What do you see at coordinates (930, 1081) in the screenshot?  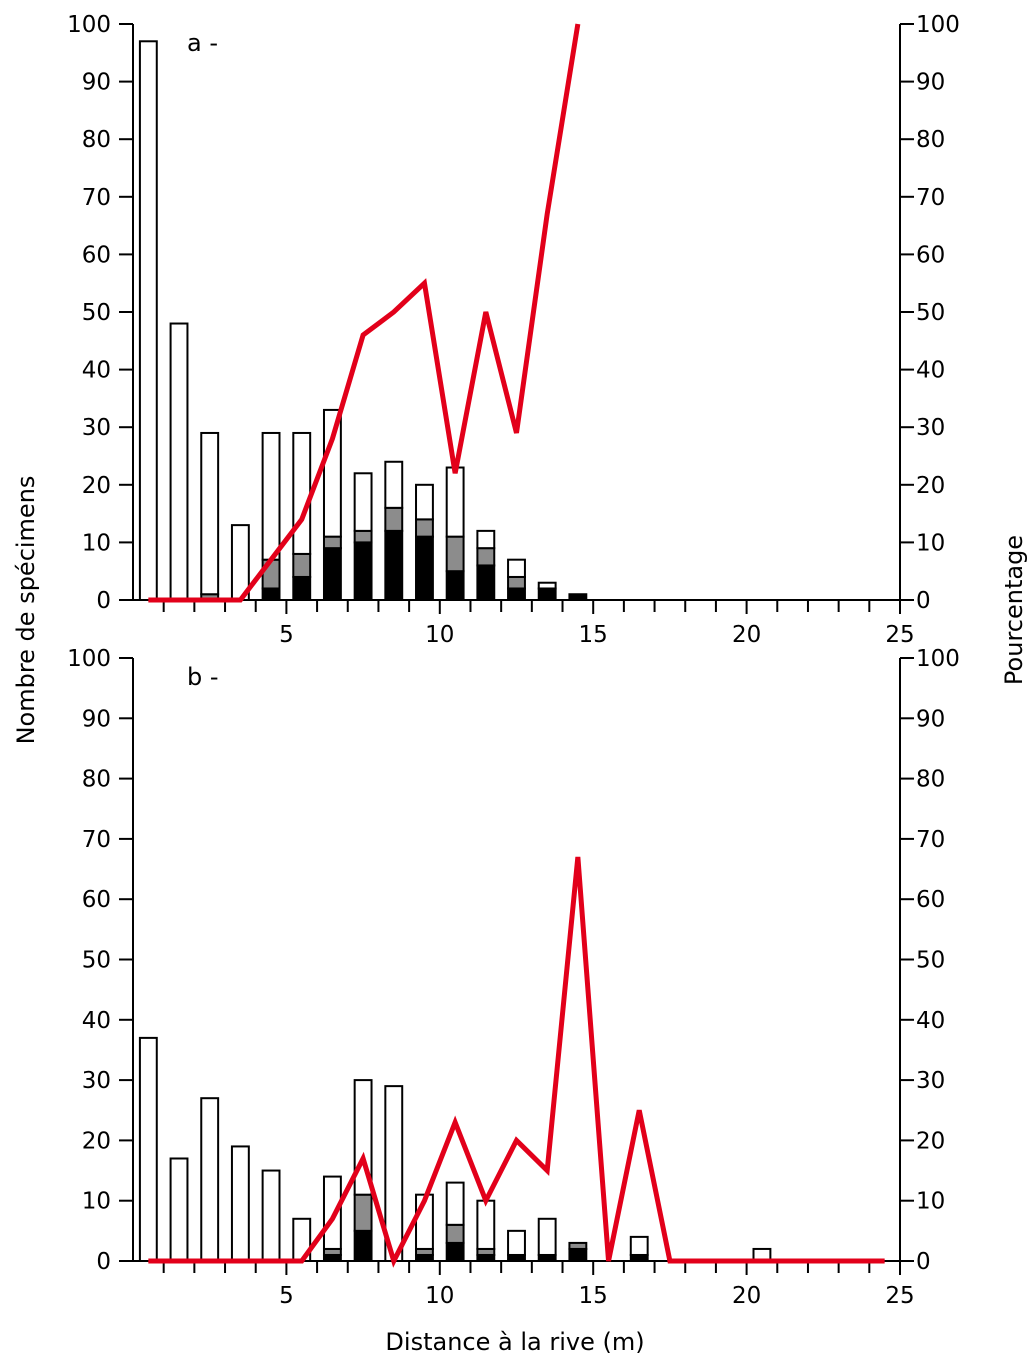 I see `y-tick-label-right-30: 30` at bounding box center [930, 1081].